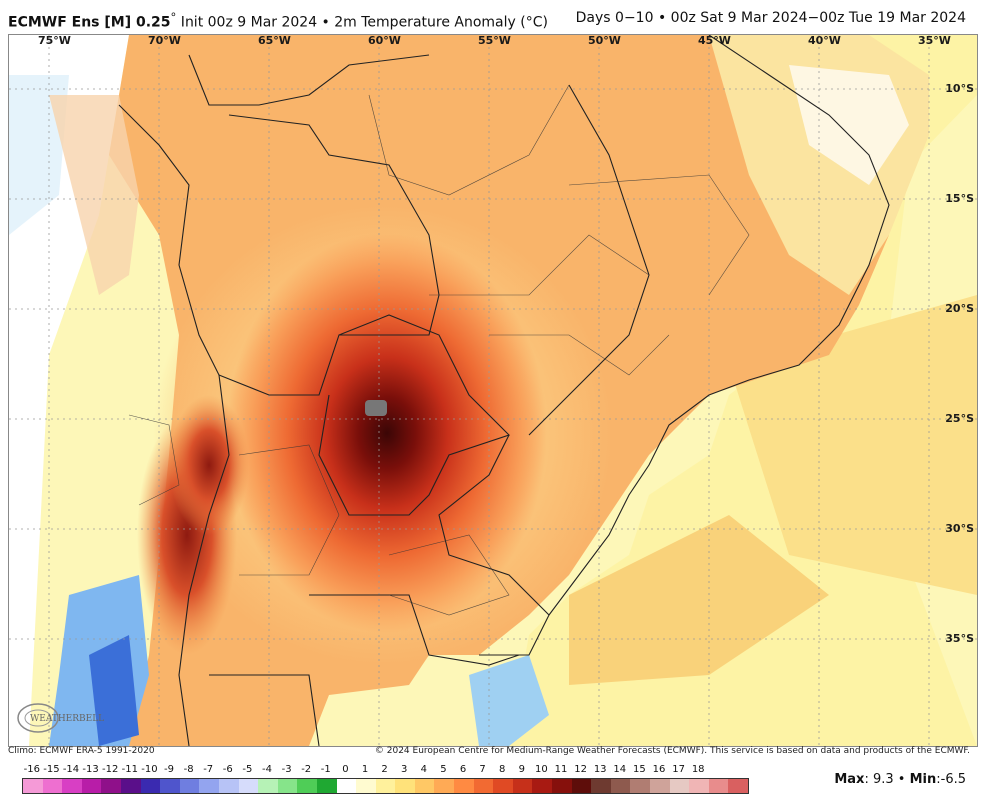  What do you see at coordinates (89, 22) in the screenshot?
I see `model-name: ECMWF Ens [M] 0.25` at bounding box center [89, 22].